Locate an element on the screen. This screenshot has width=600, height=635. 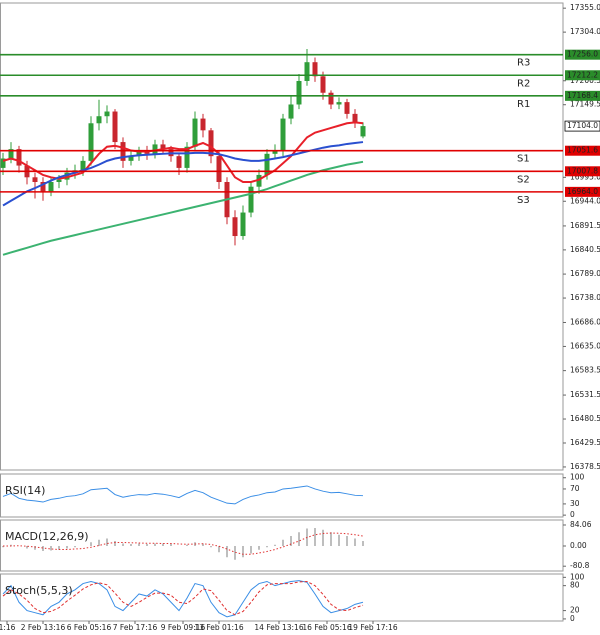
x-tick-label: 9 Feb 09:16 is located at coordinates (183, 627).